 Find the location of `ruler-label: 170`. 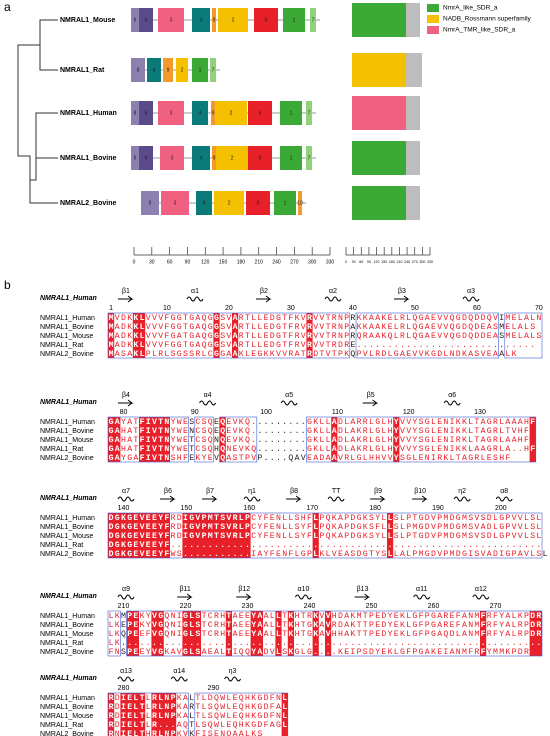

ruler-label: 170 is located at coordinates (312, 508).